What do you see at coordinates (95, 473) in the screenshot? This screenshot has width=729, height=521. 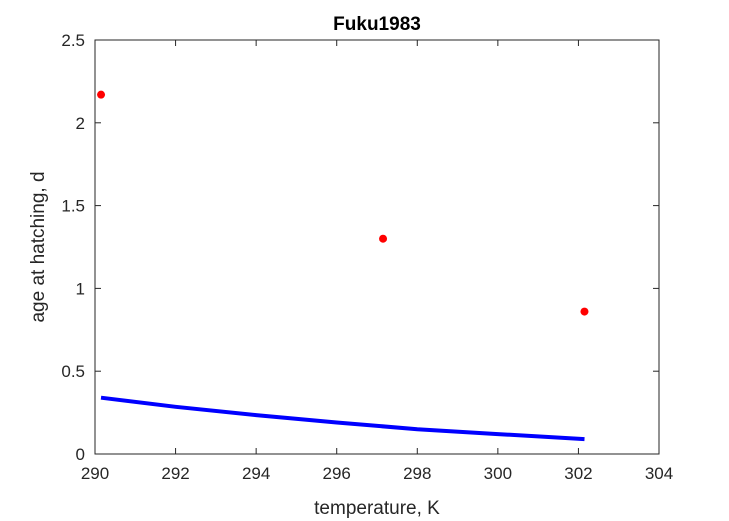 I see `x-tick-label: 290` at bounding box center [95, 473].